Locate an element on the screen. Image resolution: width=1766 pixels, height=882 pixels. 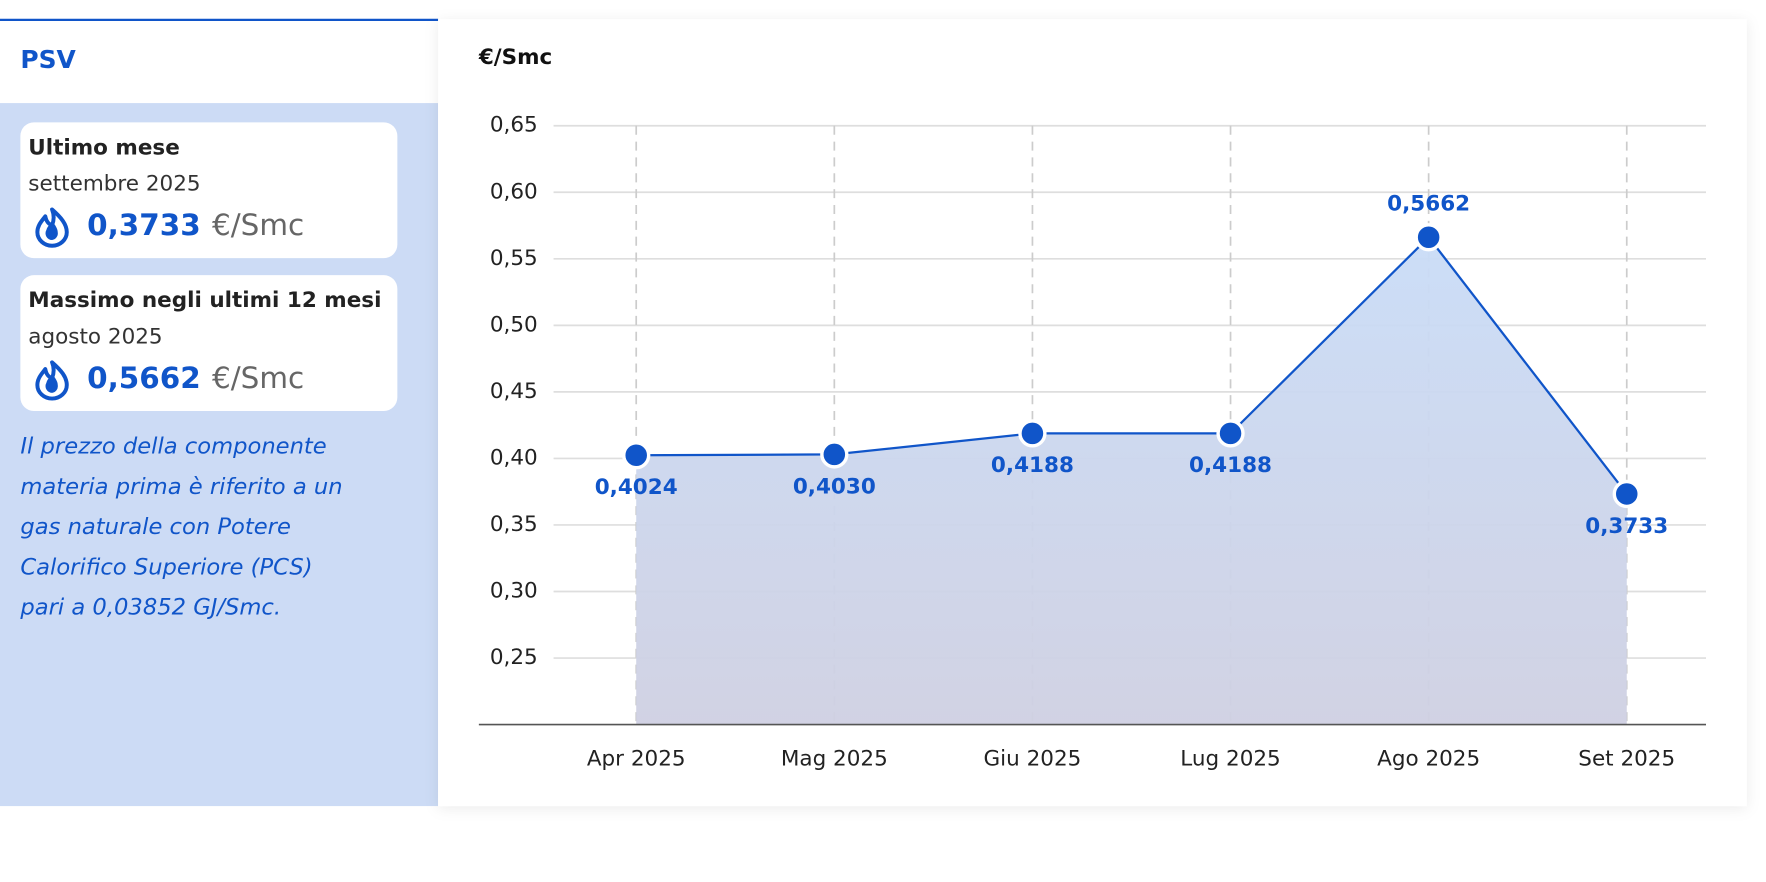
note-line: gas naturale con Potere is located at coordinates (155, 527).